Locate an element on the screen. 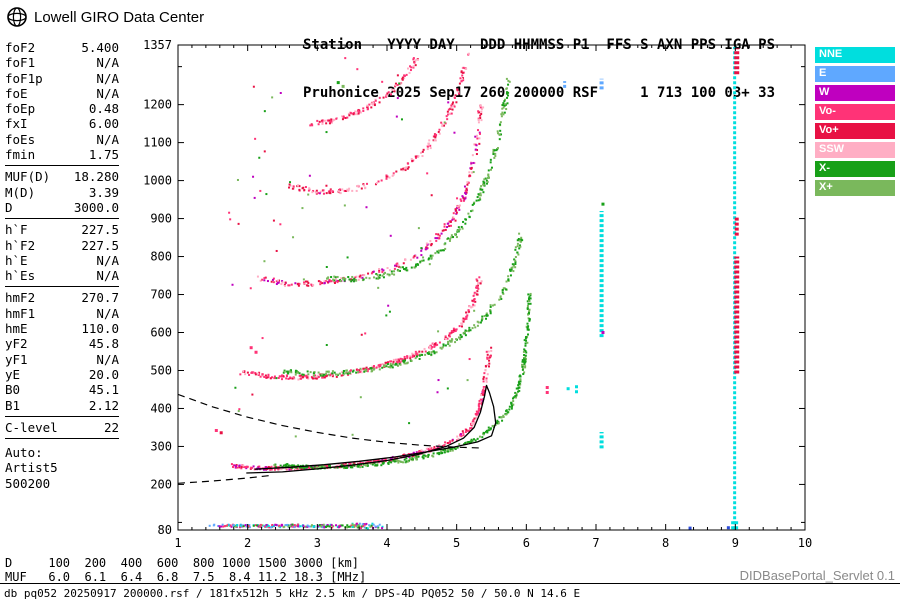 This screenshot has width=900, height=600. param-label: hmF2 is located at coordinates (20, 298).